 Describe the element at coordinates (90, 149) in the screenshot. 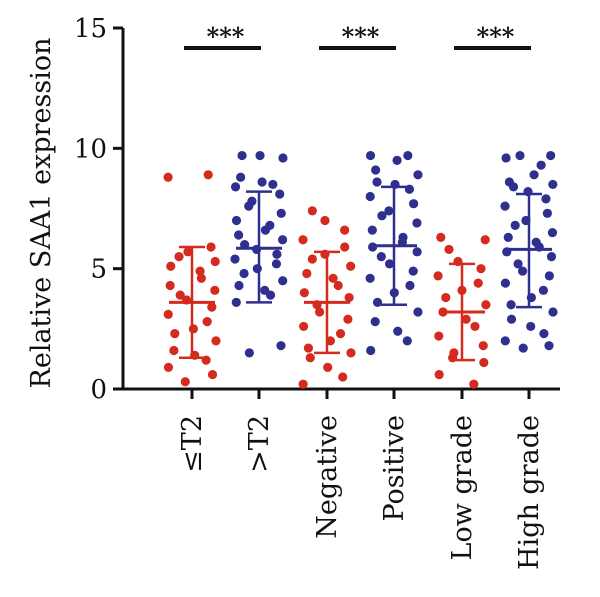

I see `y-tick-label: 10` at that location.